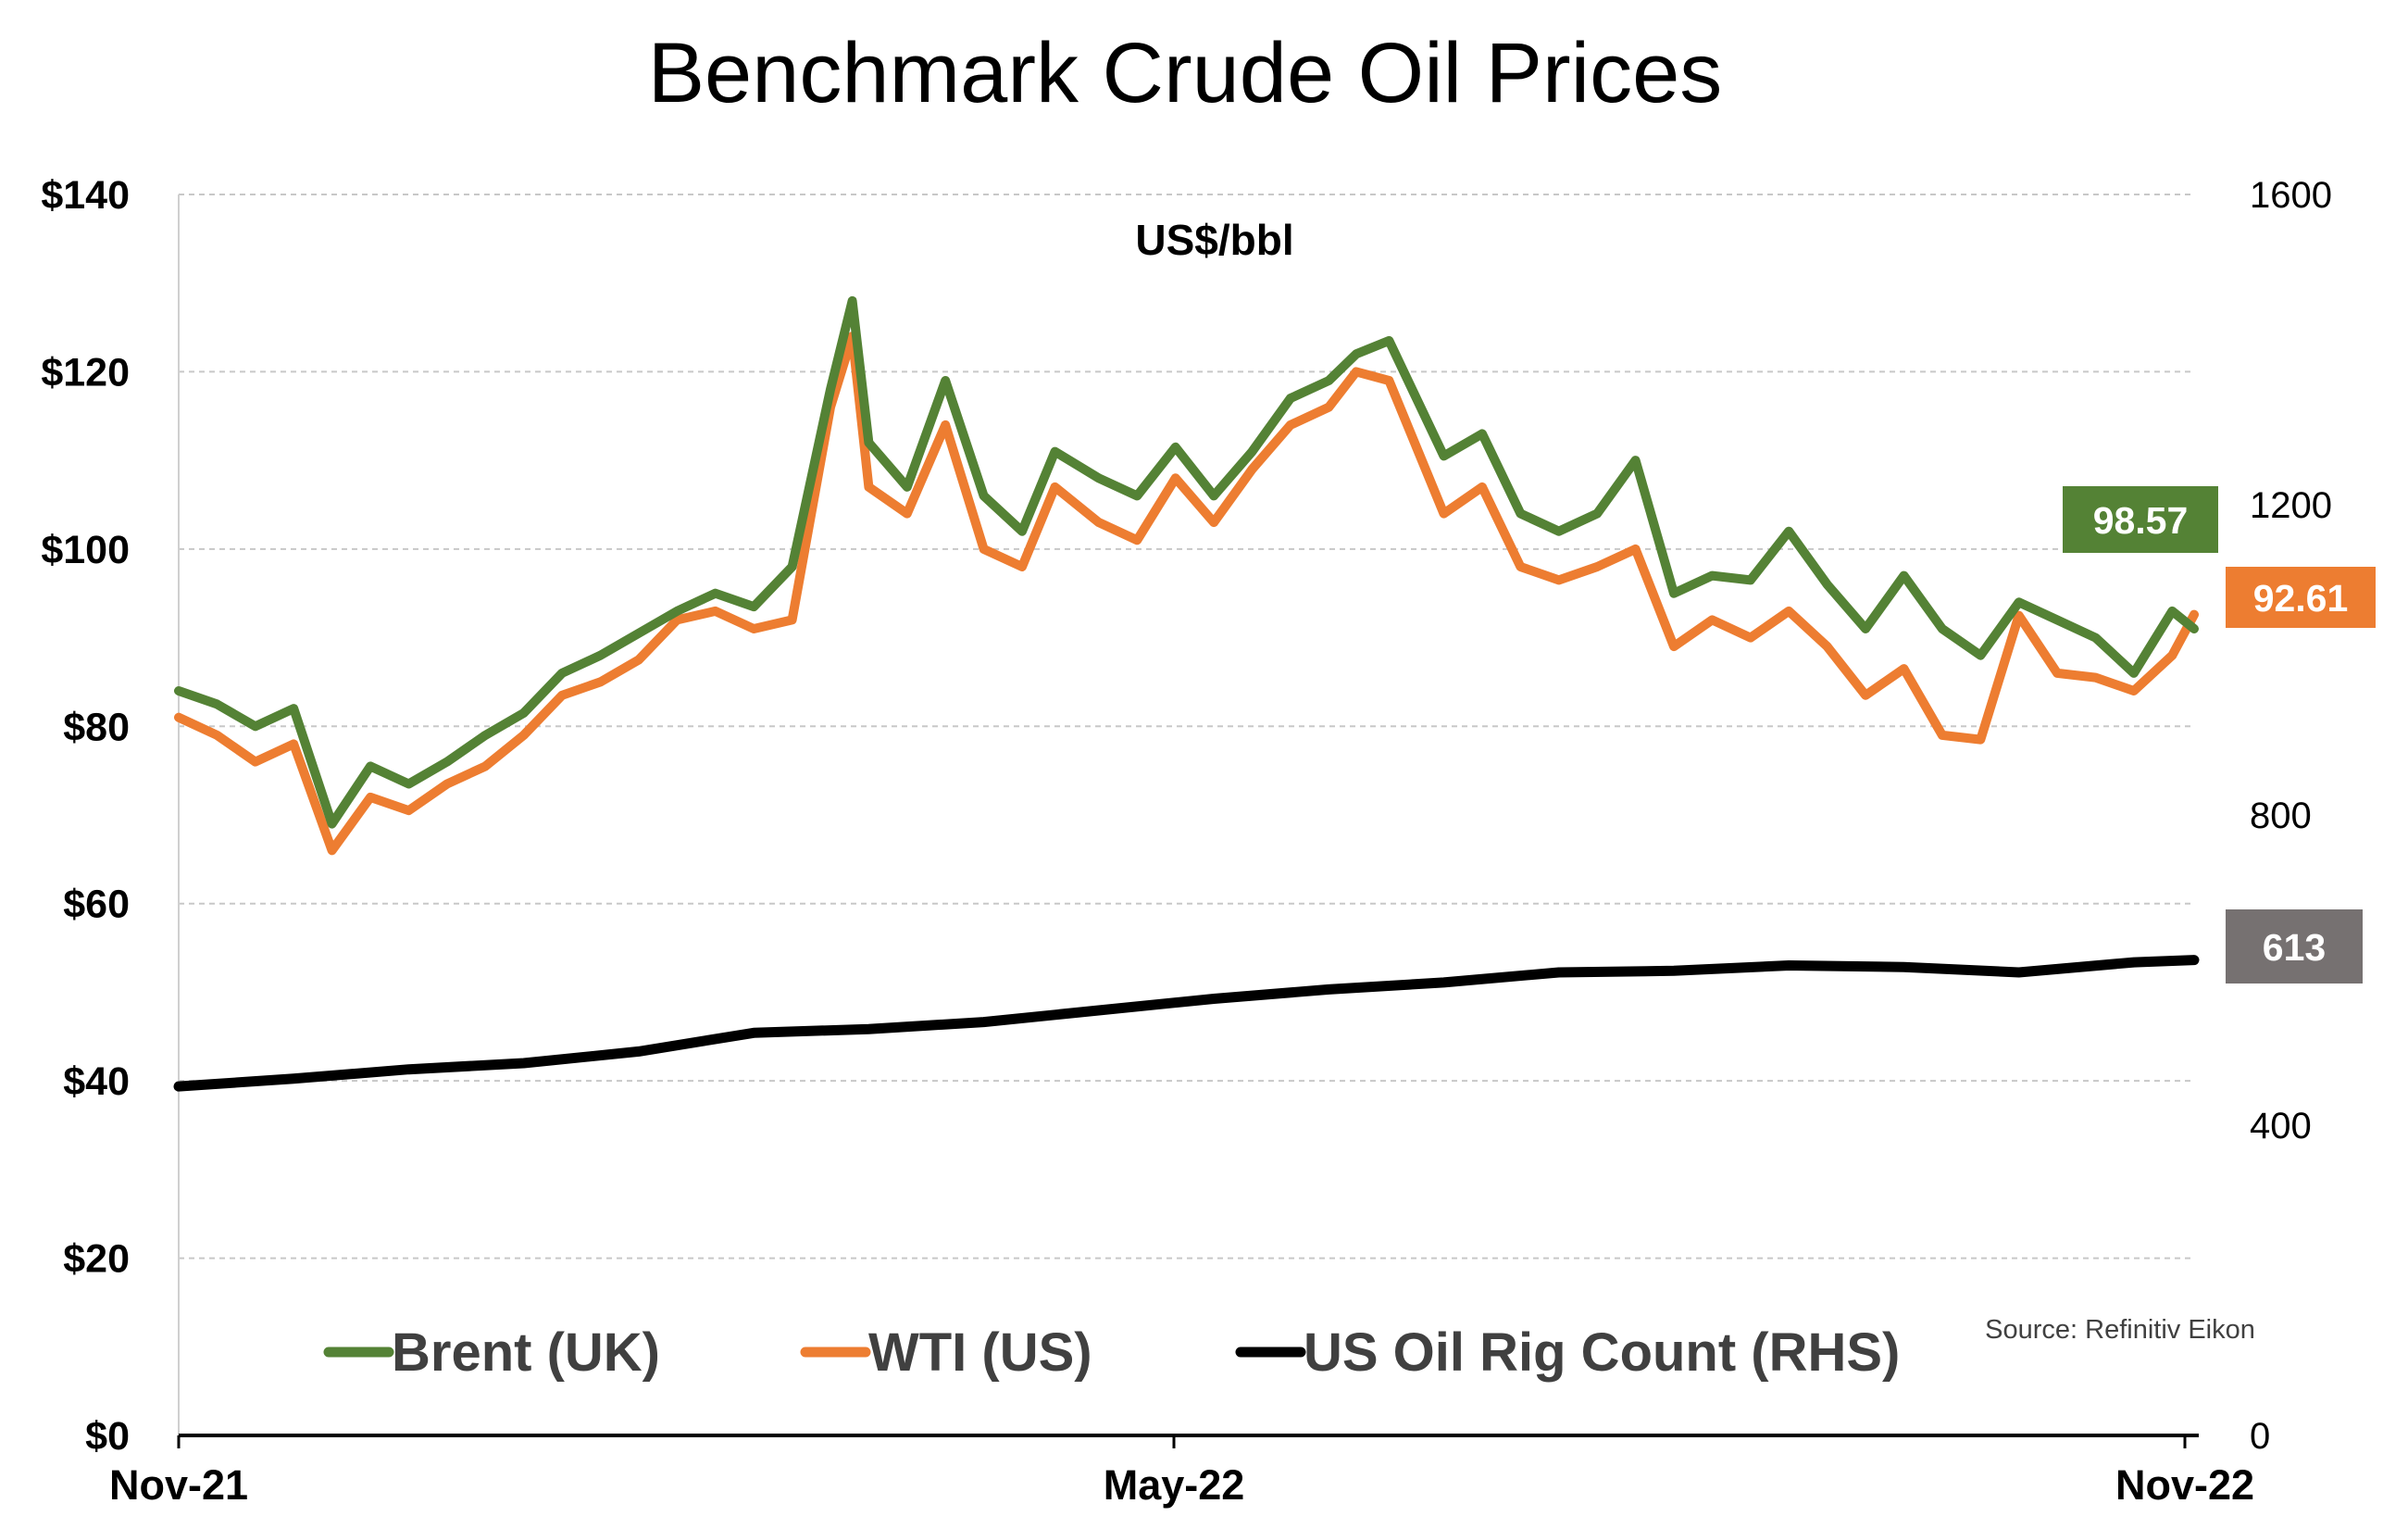 This screenshot has height=1516, width=2408. I want to click on legend-label-brent-uk: Brent (UK), so click(526, 1352).